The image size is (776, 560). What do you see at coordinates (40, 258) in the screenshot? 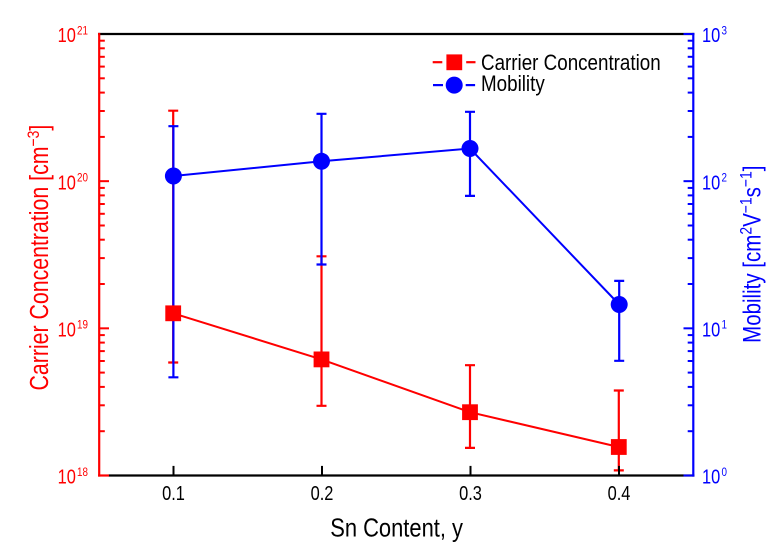
I see `svg-text: Carrier Concentration [cm−3]` at bounding box center [40, 258].